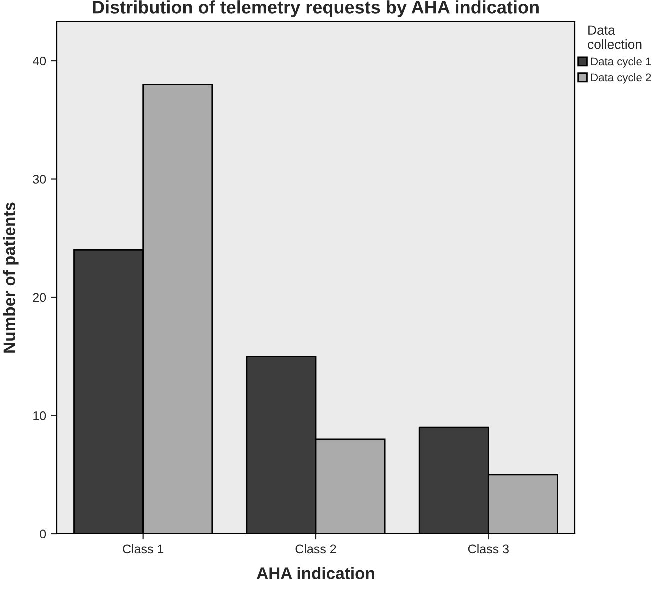  What do you see at coordinates (488, 549) in the screenshot?
I see `x-tick-label: Class 3` at bounding box center [488, 549].